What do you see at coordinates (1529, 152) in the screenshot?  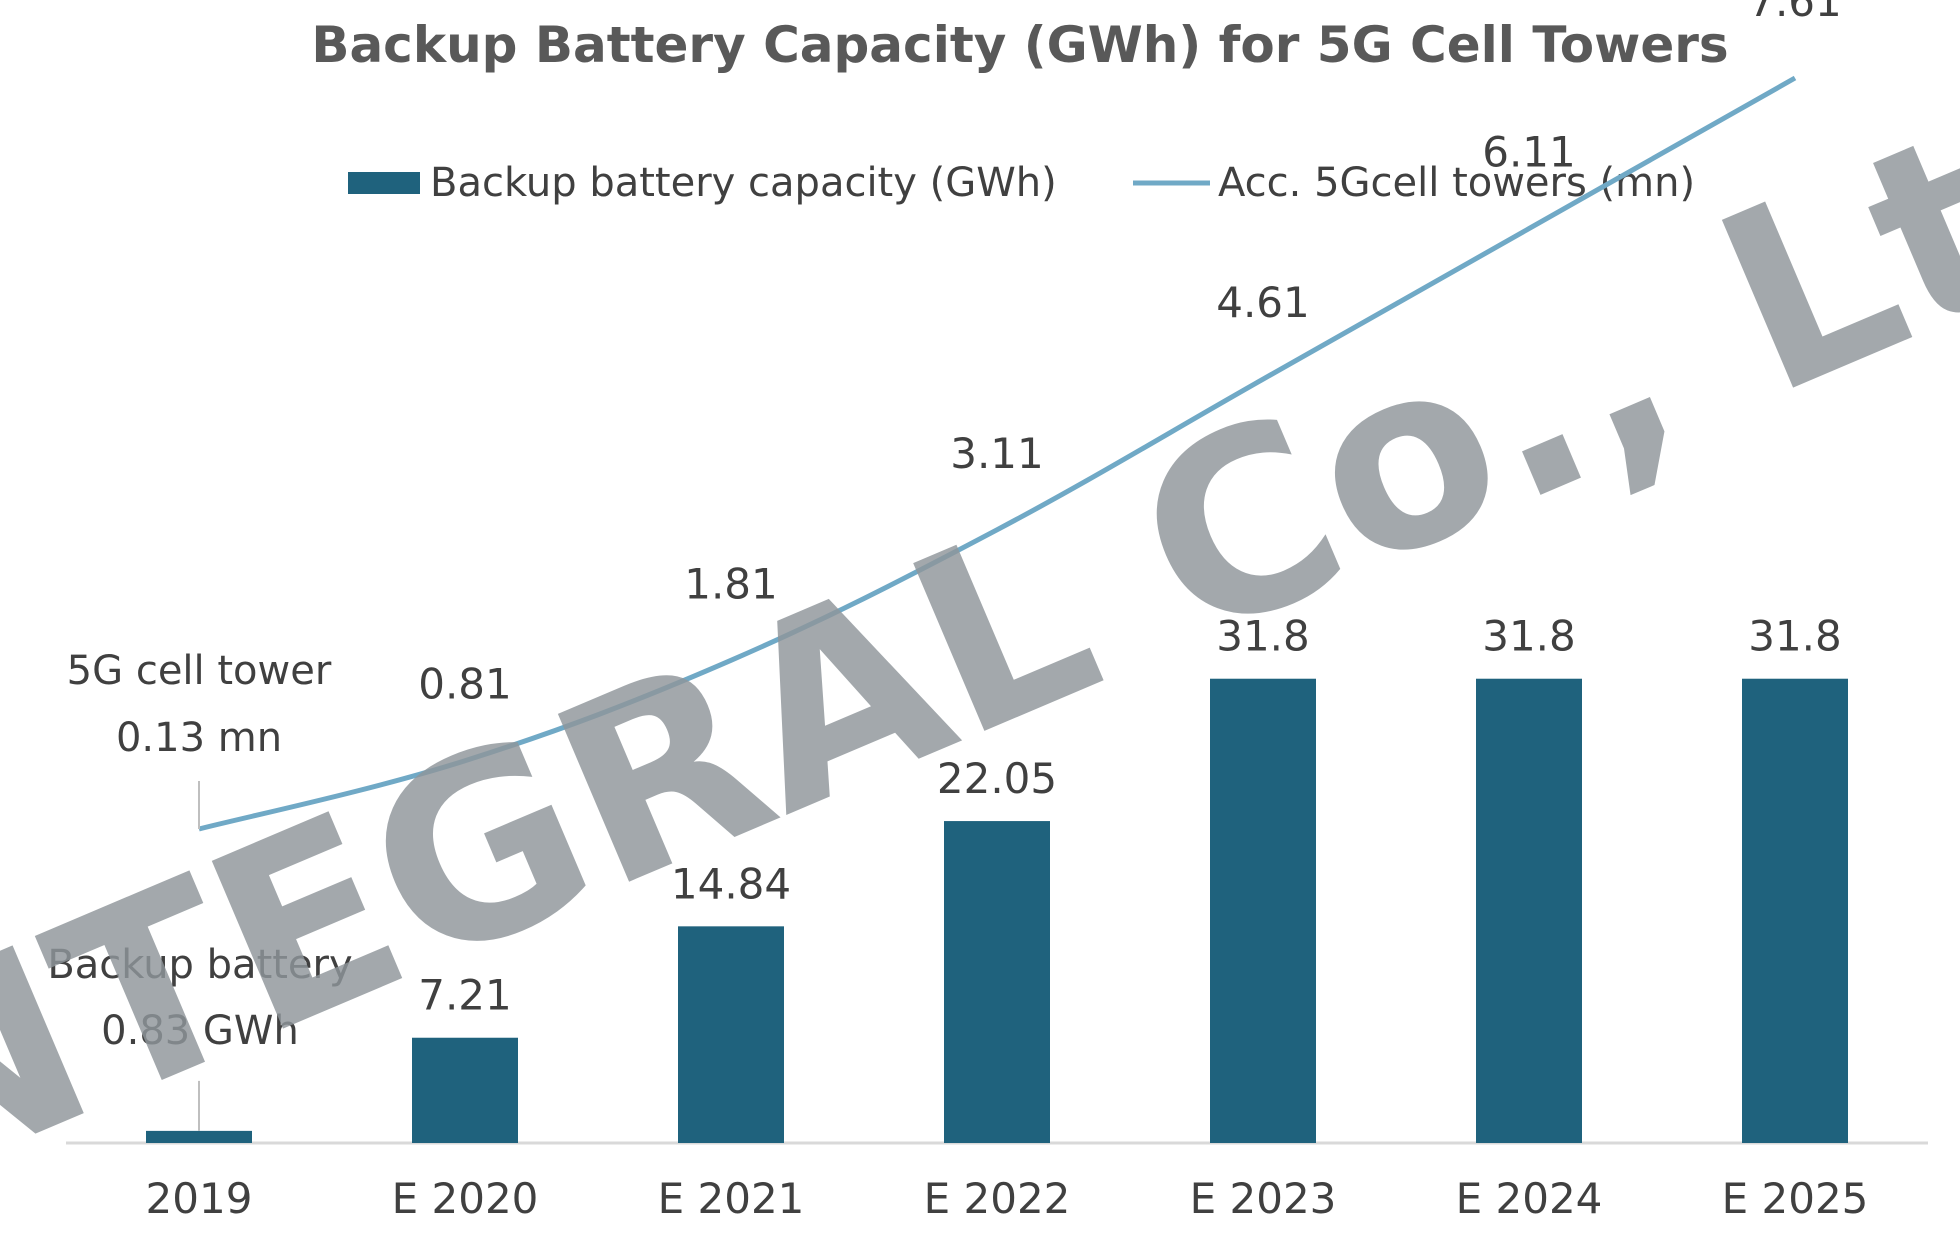 I see `line-value-label-5: 6.11` at bounding box center [1529, 152].